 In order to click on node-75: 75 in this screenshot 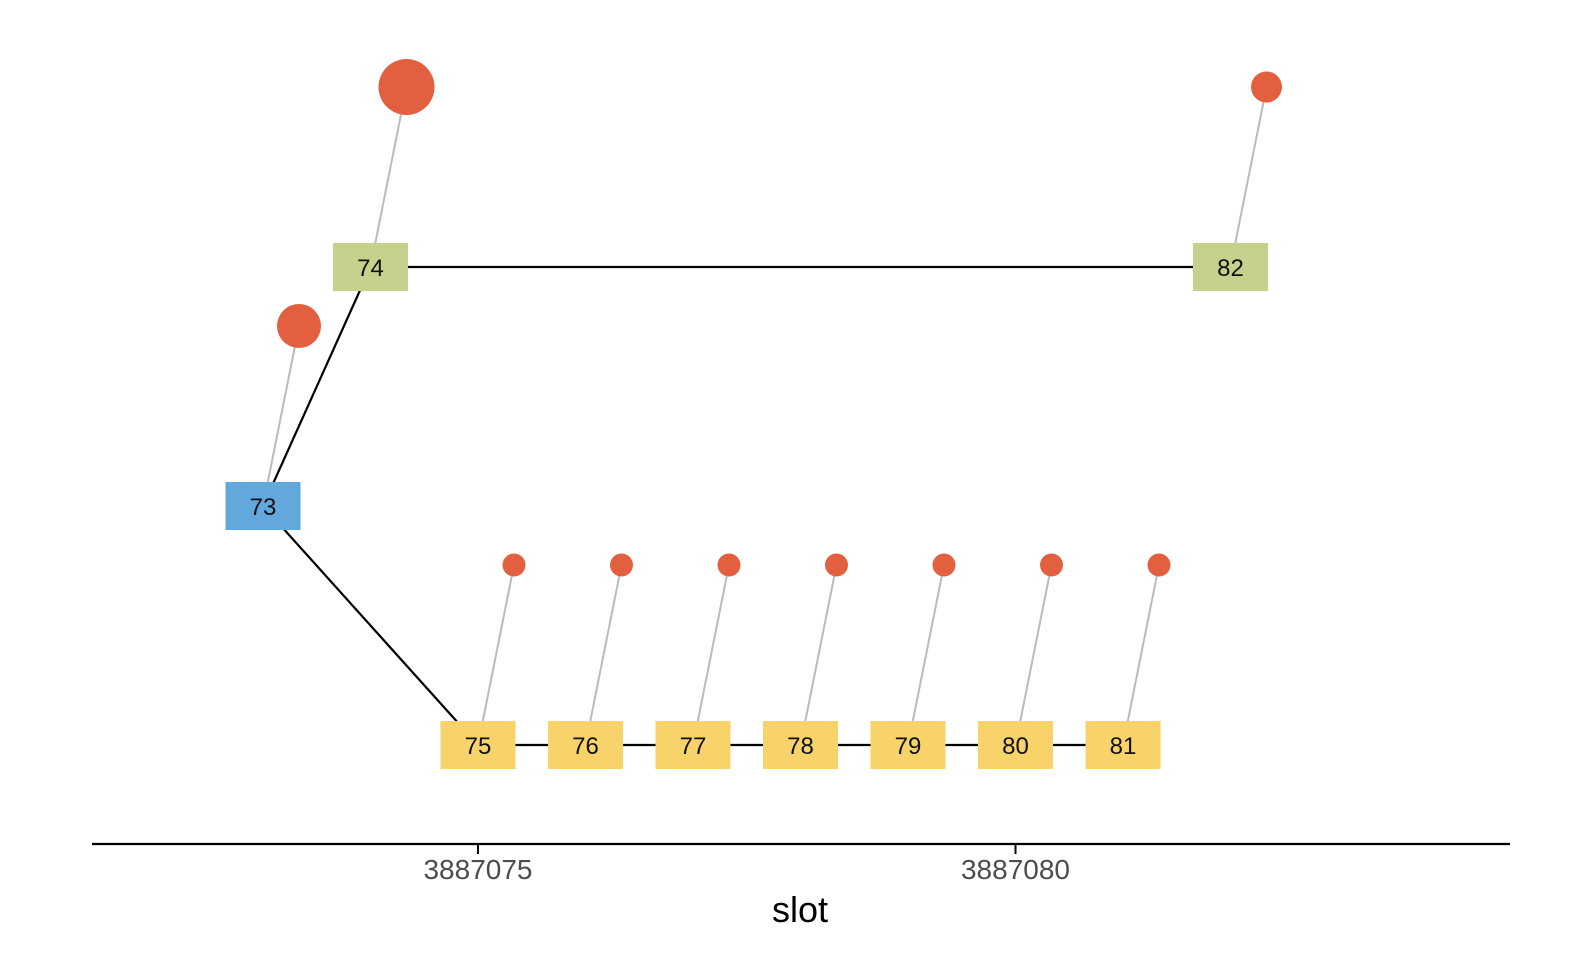, I will do `click(478, 745)`.